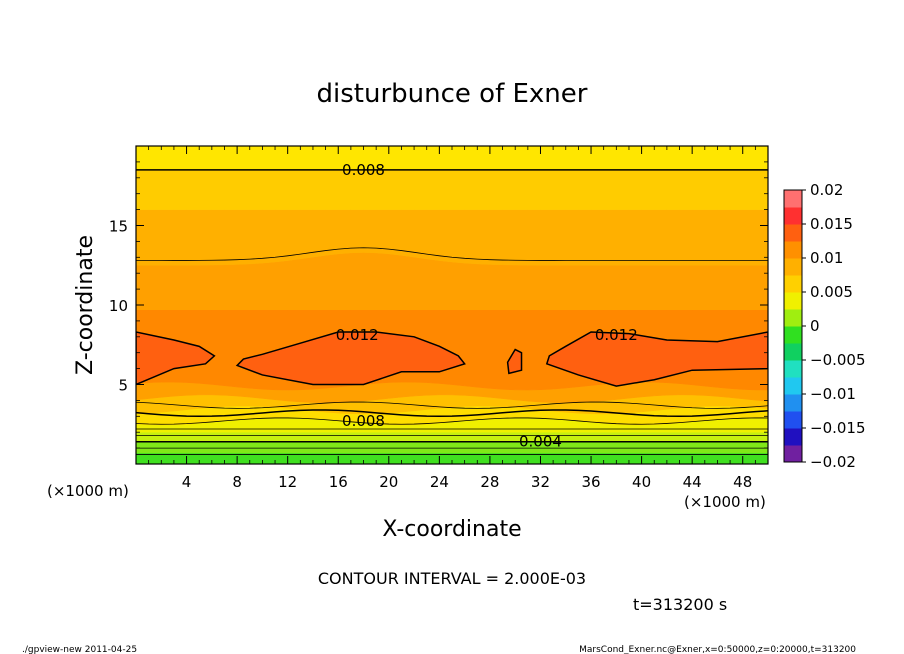  What do you see at coordinates (831, 292) in the screenshot?
I see `colorbar-label: 0.005` at bounding box center [831, 292].